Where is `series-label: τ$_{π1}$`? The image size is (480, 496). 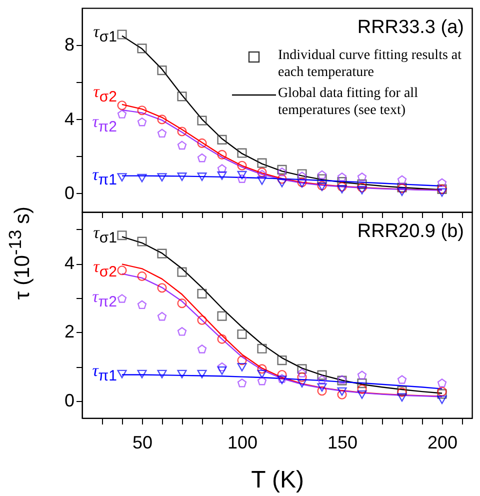
series-label: τ$_{π1}$ is located at coordinates (104, 373).